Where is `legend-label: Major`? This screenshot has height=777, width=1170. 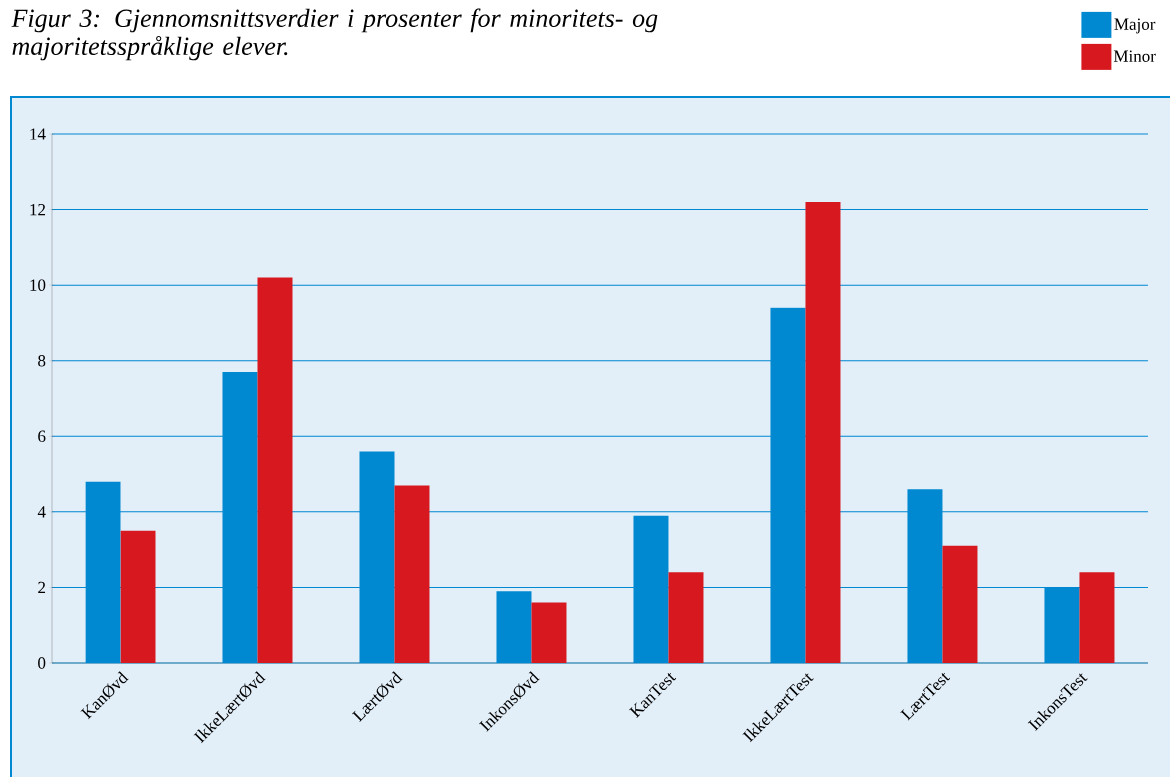 legend-label: Major is located at coordinates (1135, 26).